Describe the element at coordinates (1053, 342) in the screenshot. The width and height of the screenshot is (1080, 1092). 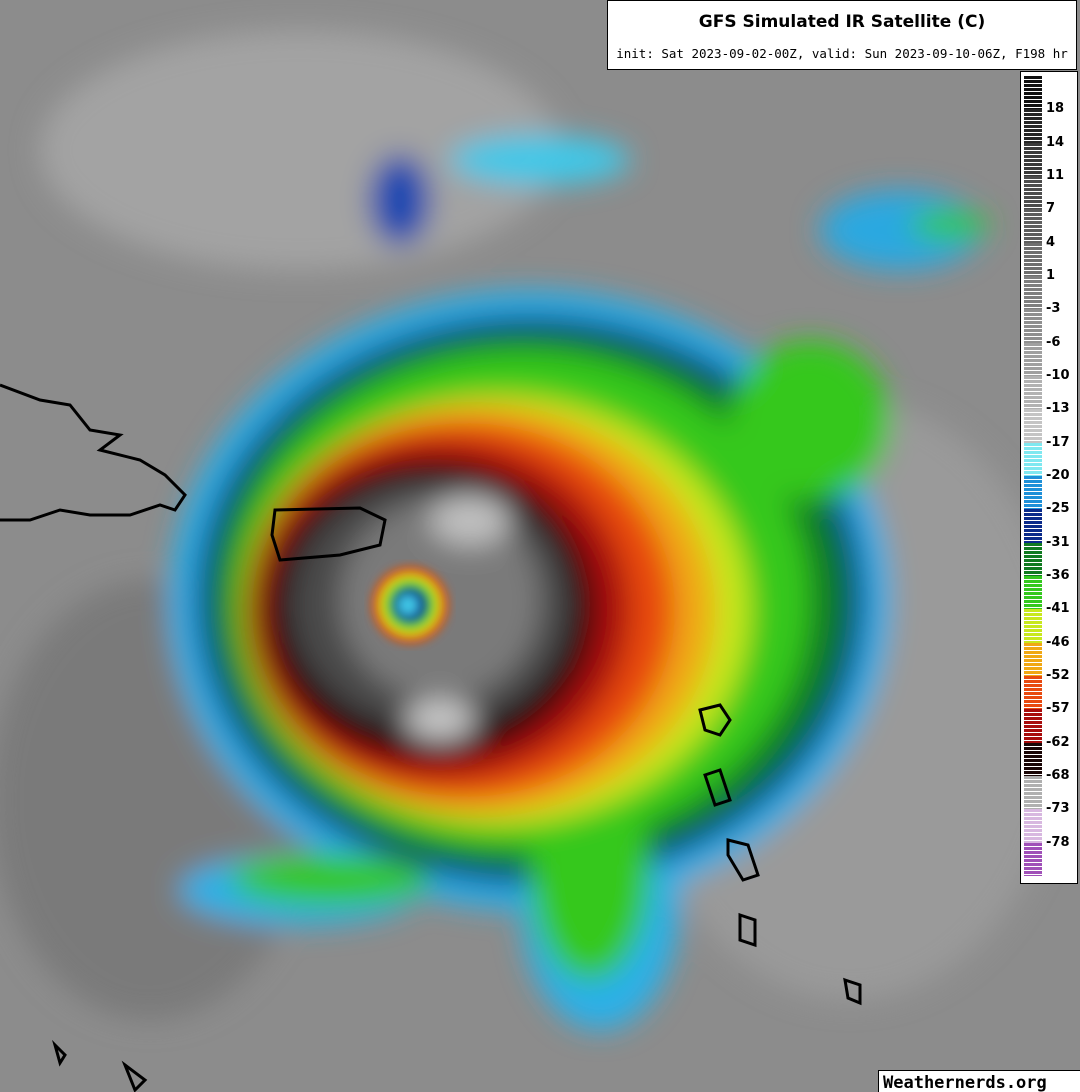
I see `colorbar-label: -6` at that location.